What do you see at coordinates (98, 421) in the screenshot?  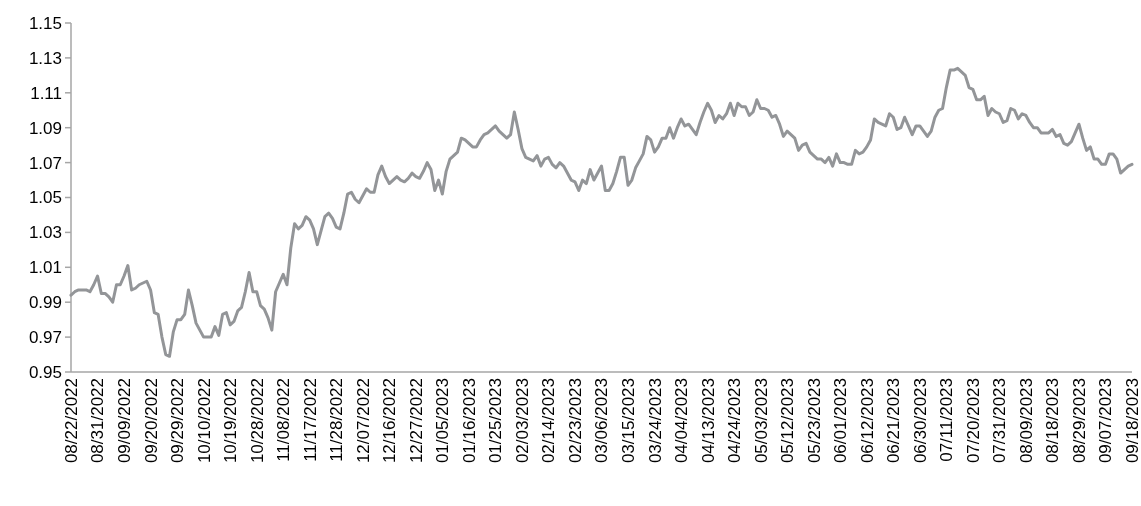 I see `x-tick-label: 08/31/2022` at bounding box center [98, 421].